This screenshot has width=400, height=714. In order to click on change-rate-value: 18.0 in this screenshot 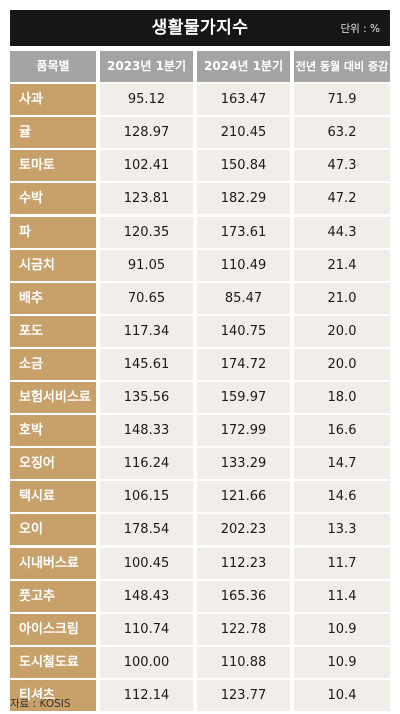, I will do `click(342, 397)`.